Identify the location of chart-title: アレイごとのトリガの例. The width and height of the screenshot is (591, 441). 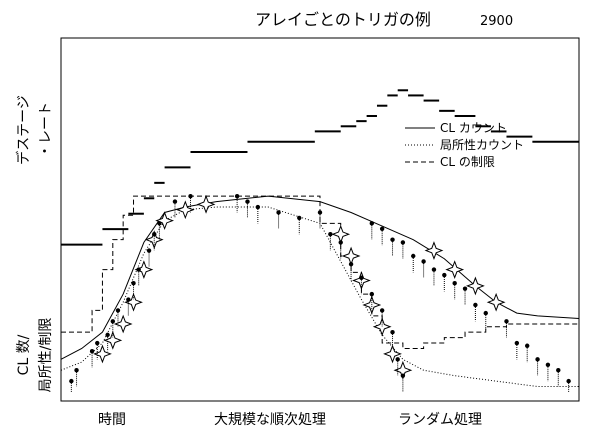
(343, 19).